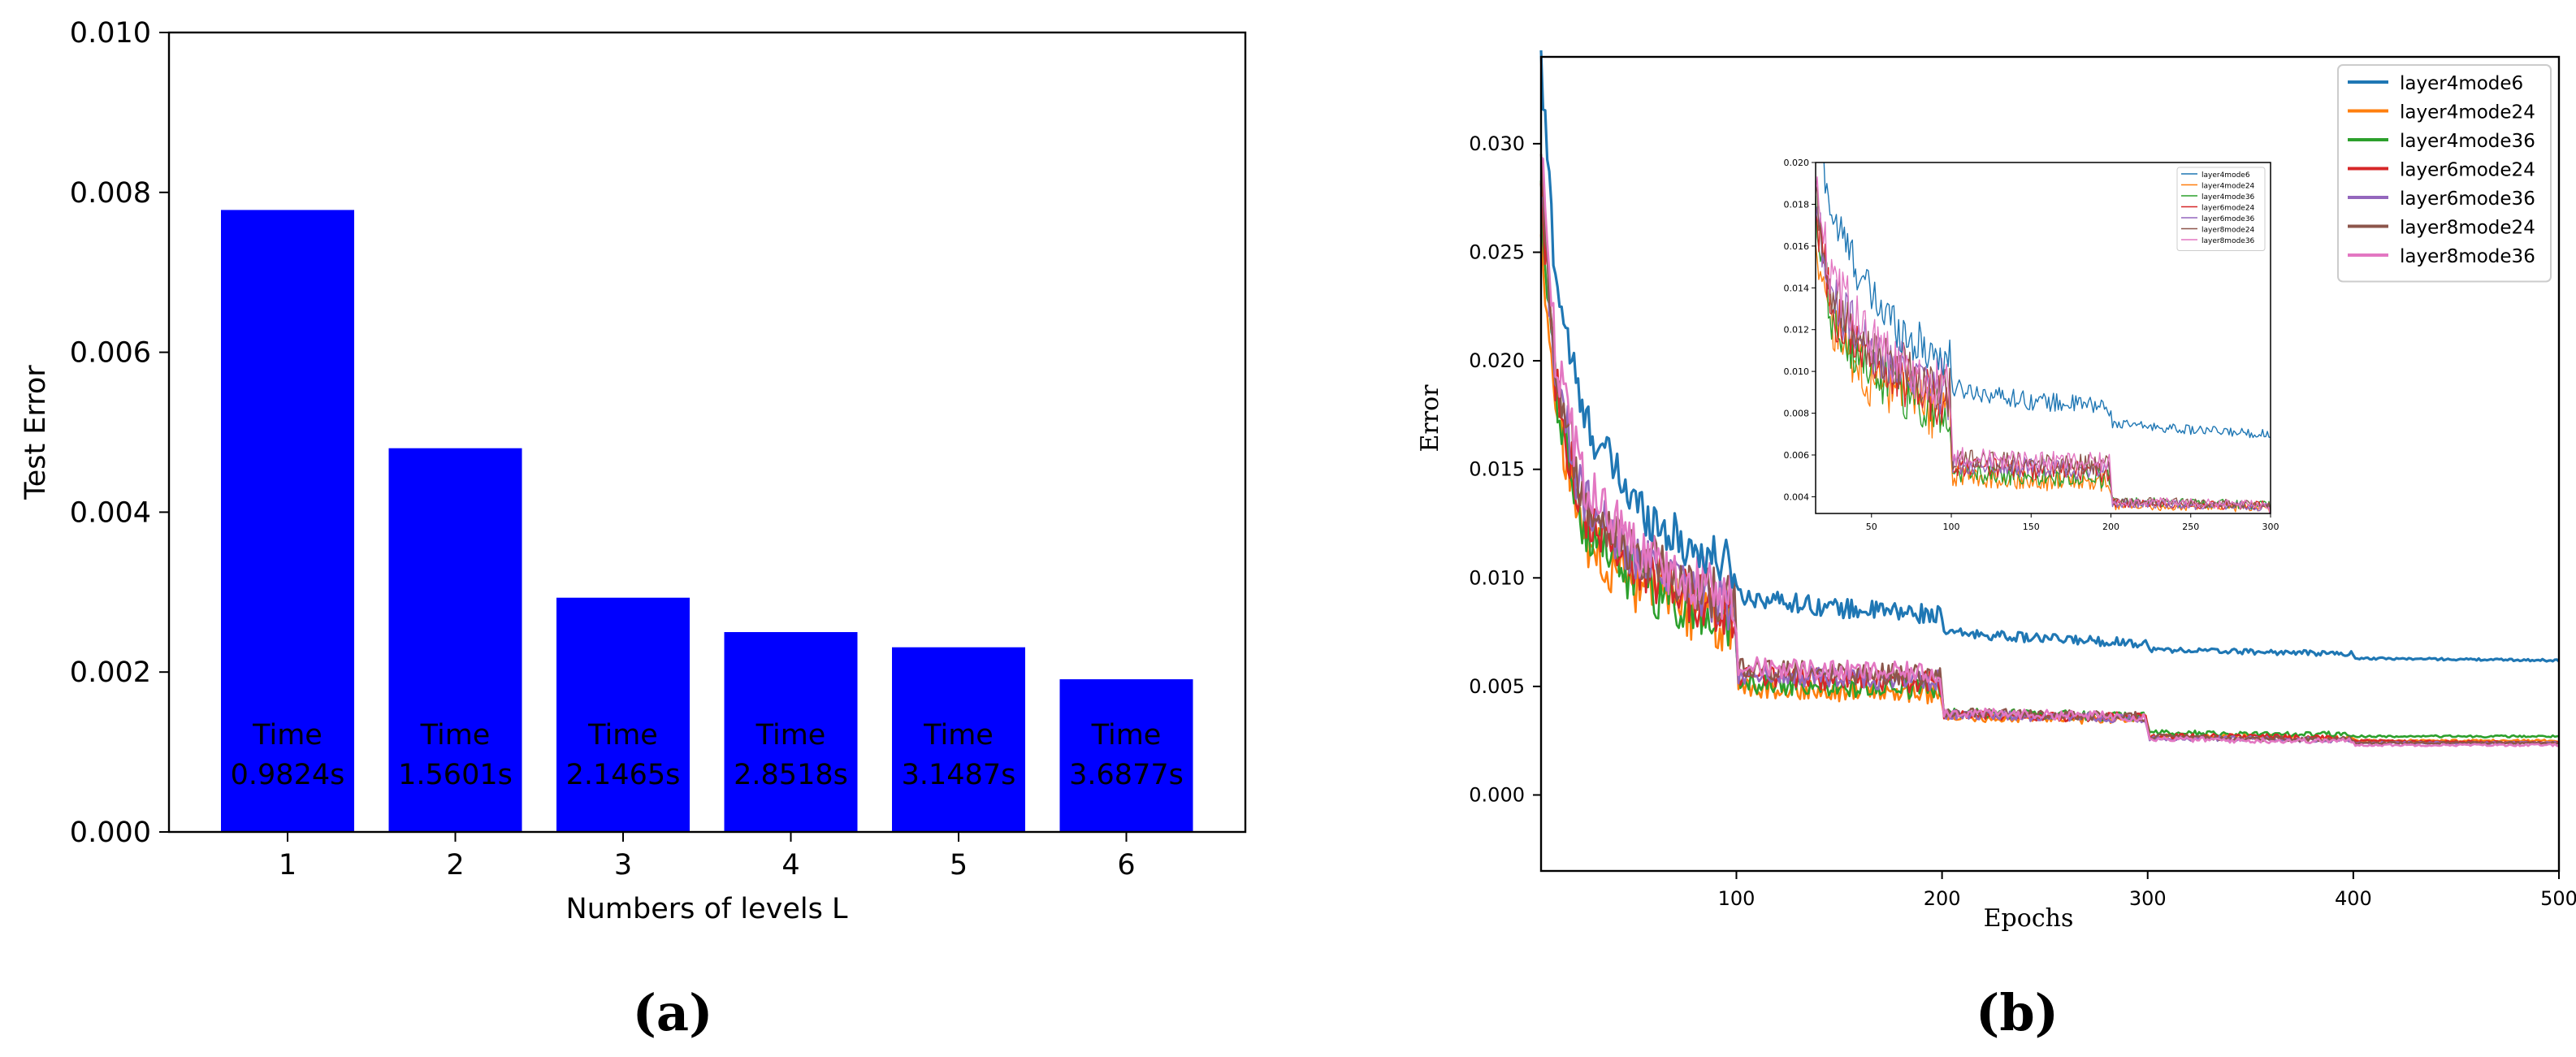 The height and width of the screenshot is (1057, 2576). Describe the element at coordinates (35, 433) in the screenshot. I see `y-axis-label: Test Error` at that location.